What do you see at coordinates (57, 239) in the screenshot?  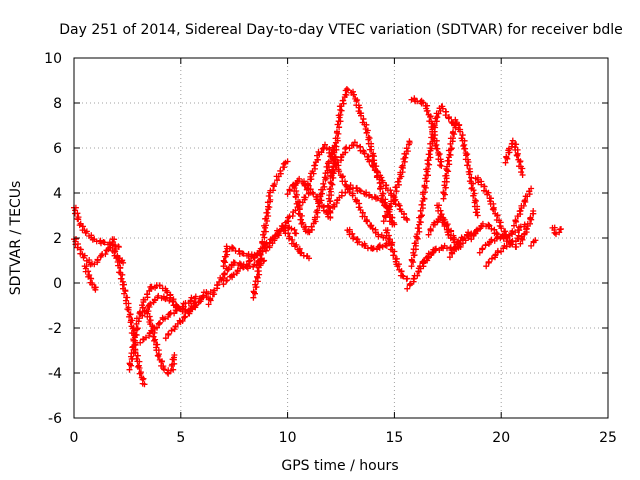 I see `y-tick-label: 2` at bounding box center [57, 239].